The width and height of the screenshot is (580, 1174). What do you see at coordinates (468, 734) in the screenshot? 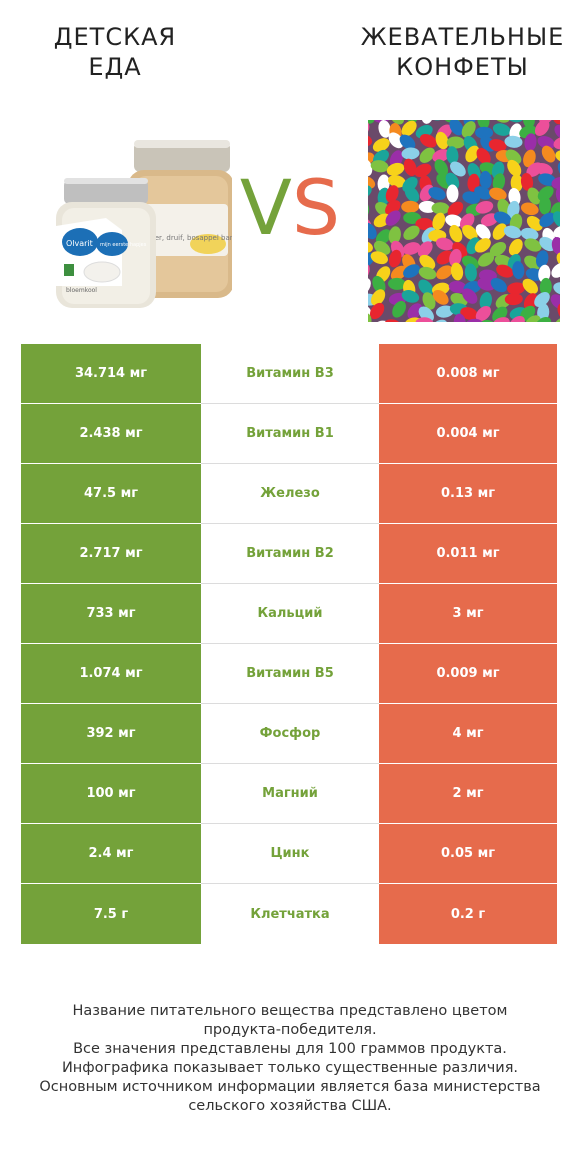
I see `right-value: 4 мг` at bounding box center [468, 734].